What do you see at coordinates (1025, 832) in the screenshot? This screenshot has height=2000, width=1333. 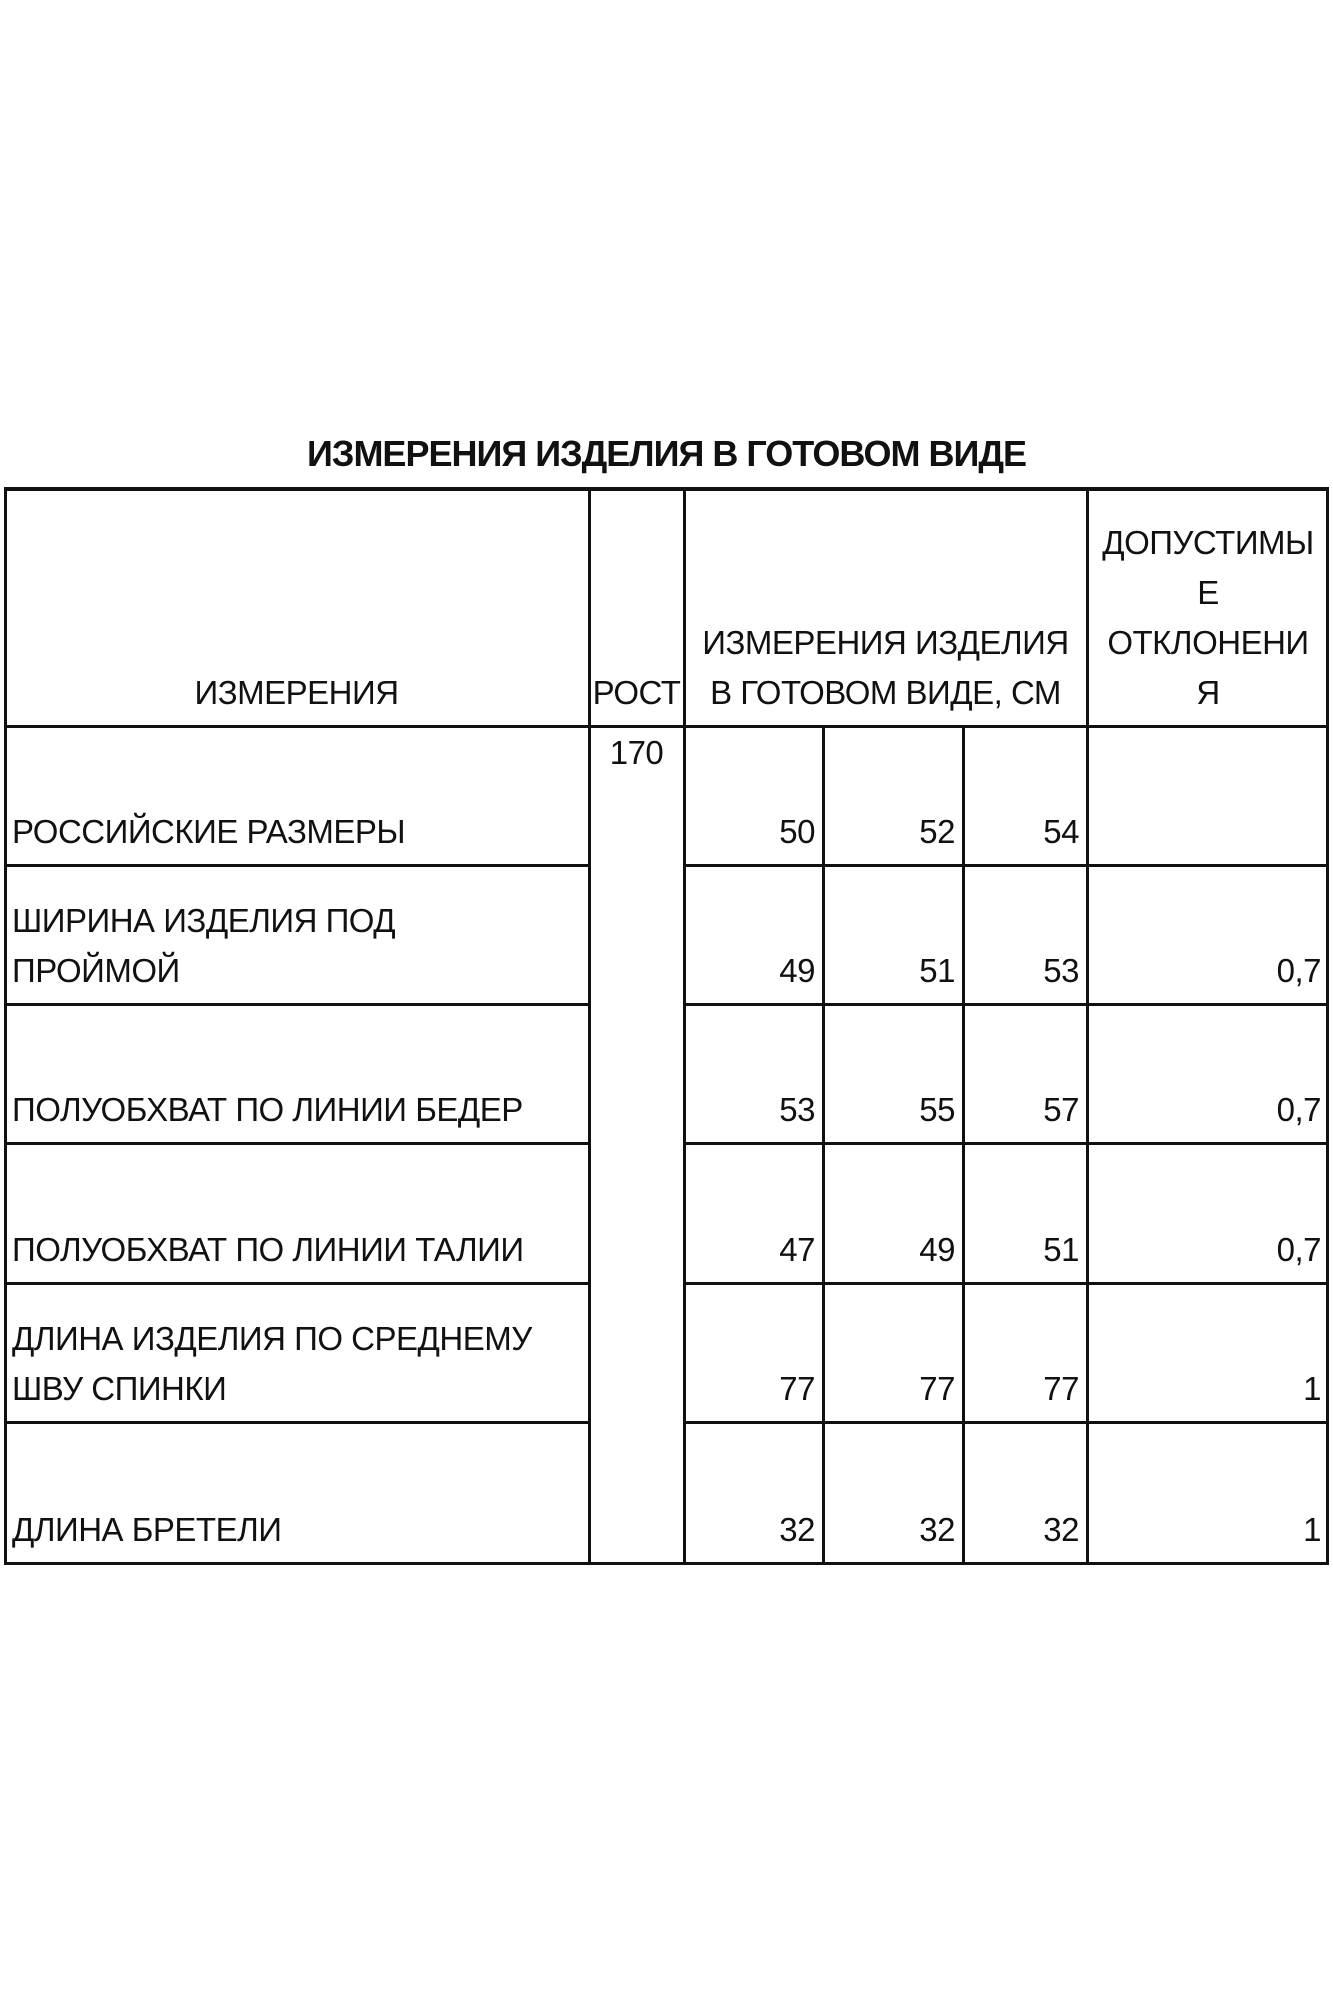 I see `size-value: 54` at bounding box center [1025, 832].